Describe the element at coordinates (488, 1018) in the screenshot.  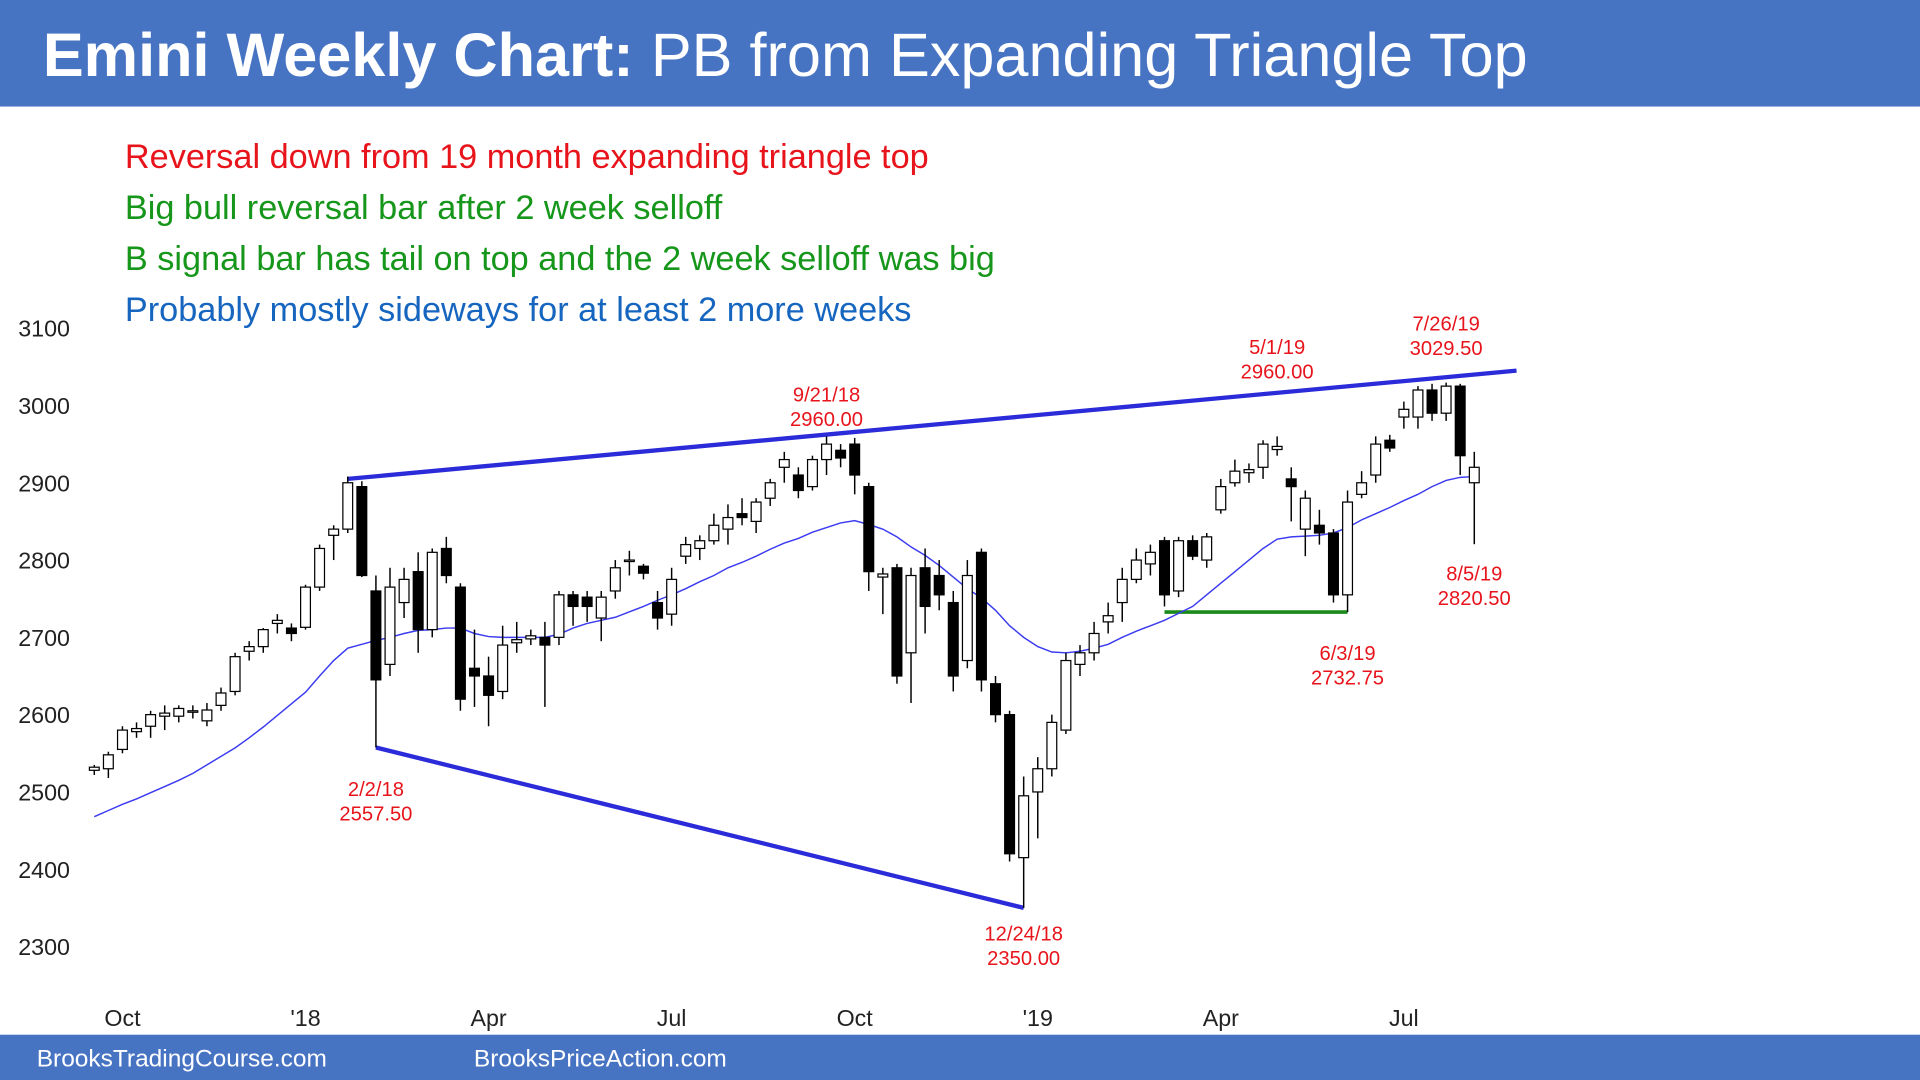
I see `x-tick-label: Apr` at that location.